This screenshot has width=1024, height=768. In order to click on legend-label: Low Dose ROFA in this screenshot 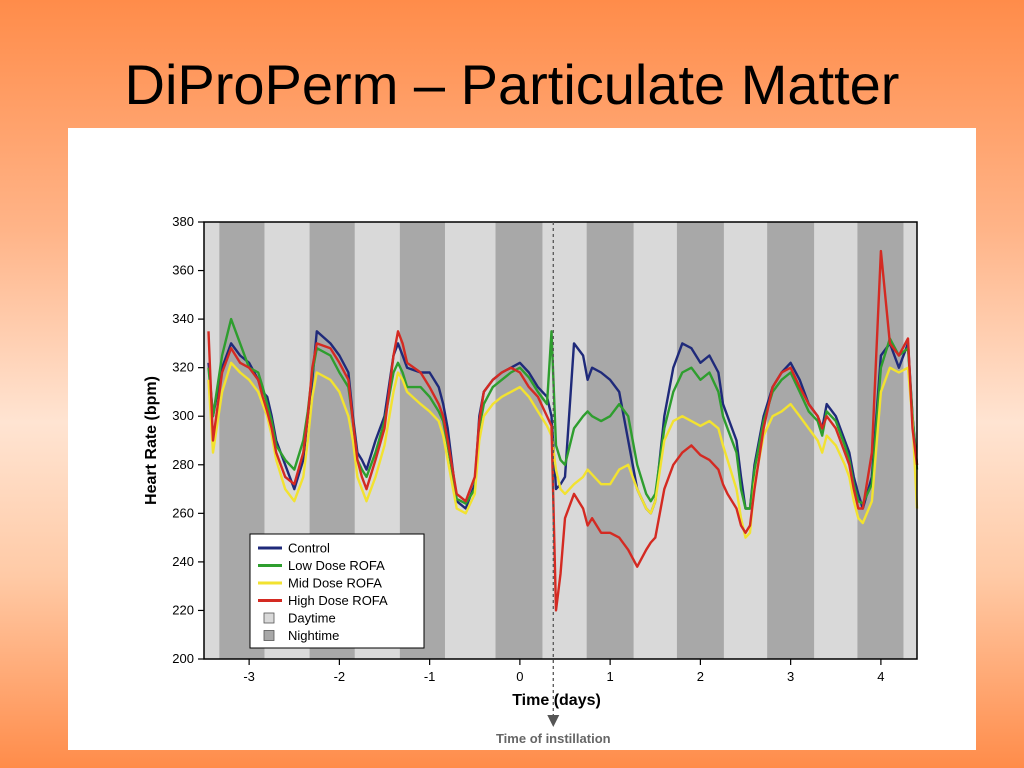, I will do `click(336, 565)`.